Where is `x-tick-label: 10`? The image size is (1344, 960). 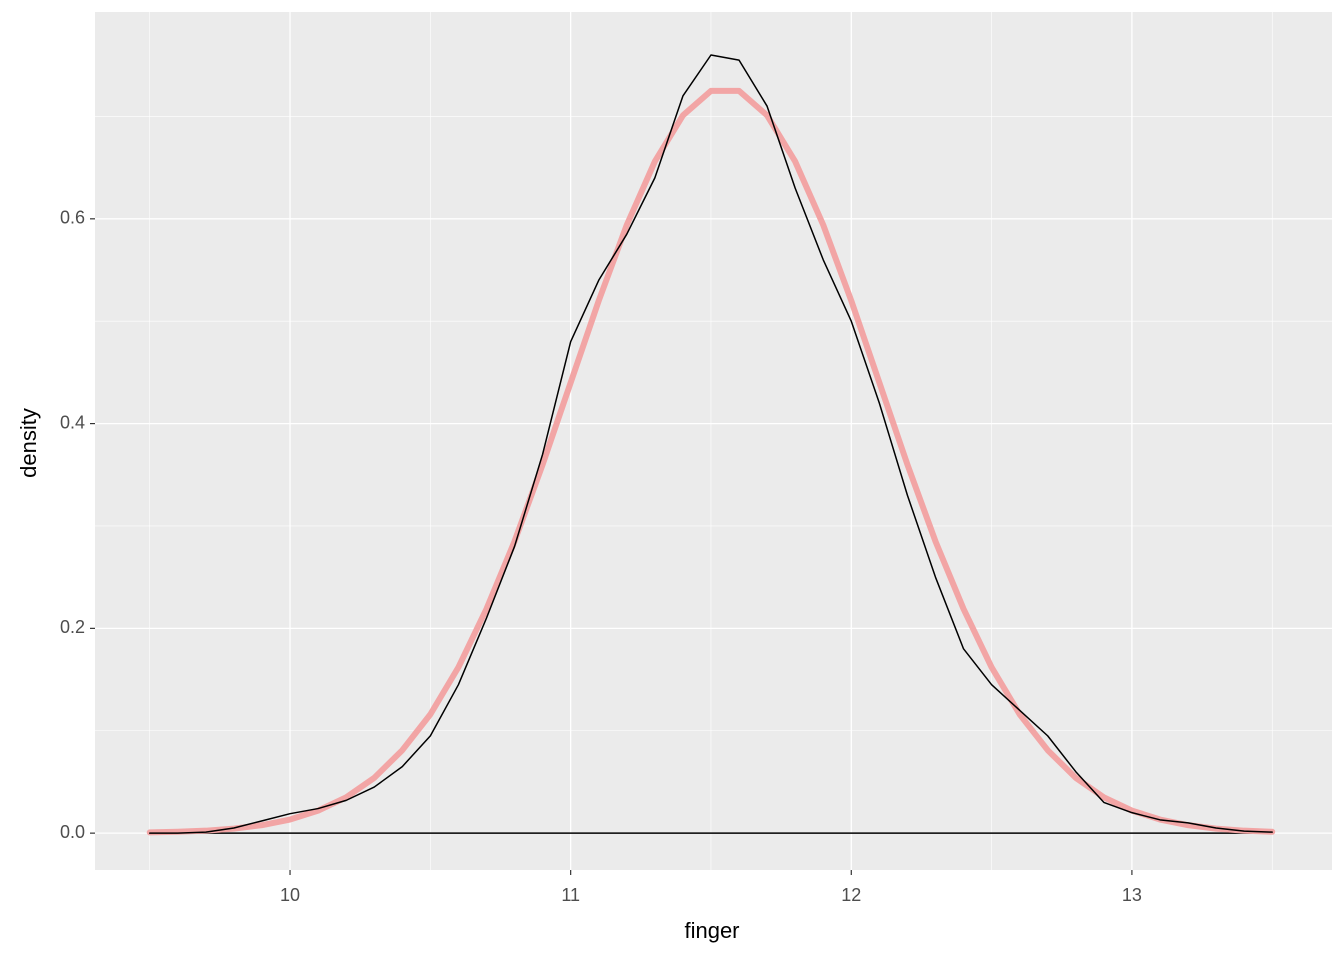
x-tick-label: 10 is located at coordinates (290, 895).